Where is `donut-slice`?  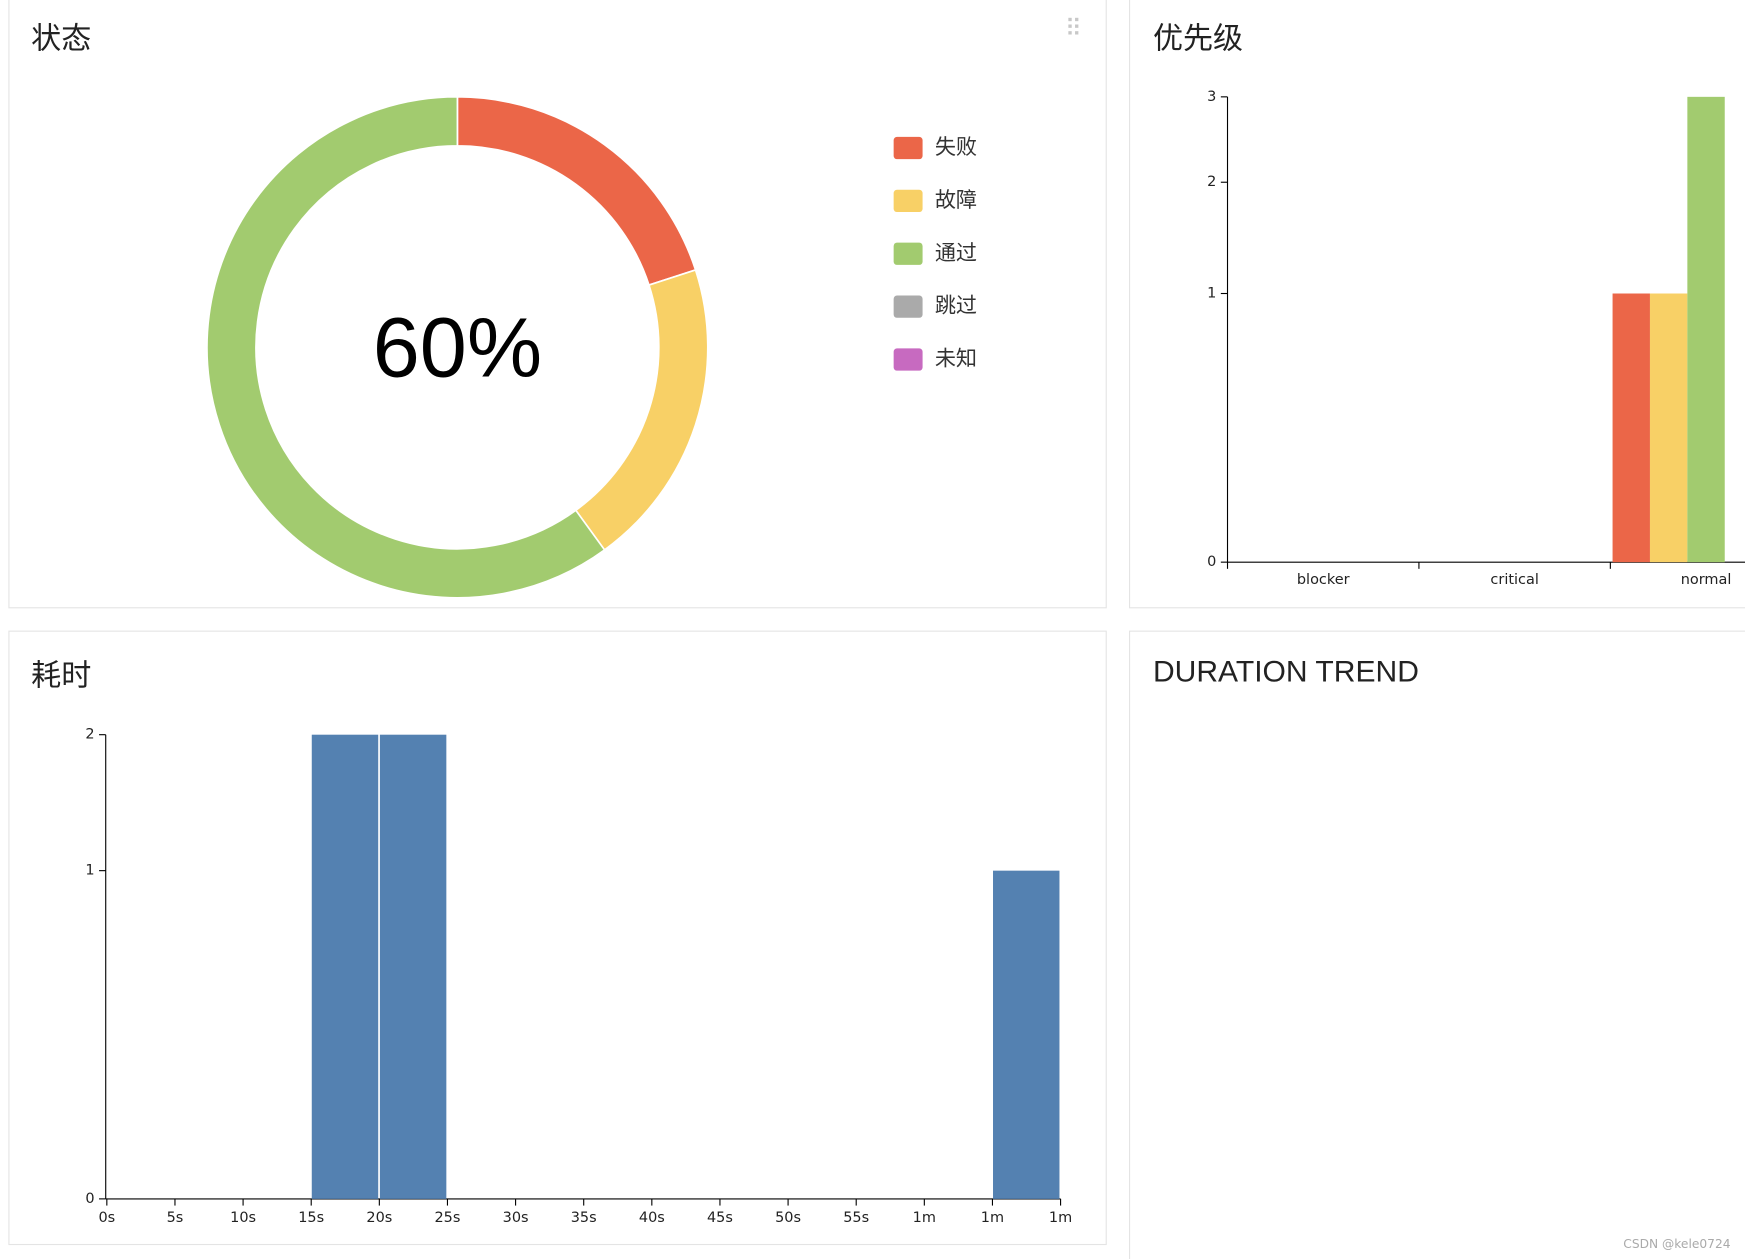 donut-slice is located at coordinates (406, 347).